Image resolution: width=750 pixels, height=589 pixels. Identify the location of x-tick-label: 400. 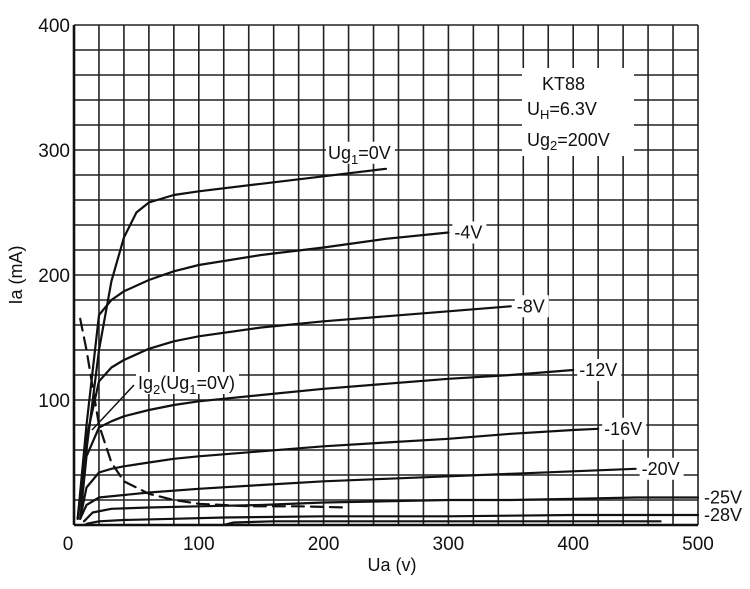
(573, 544).